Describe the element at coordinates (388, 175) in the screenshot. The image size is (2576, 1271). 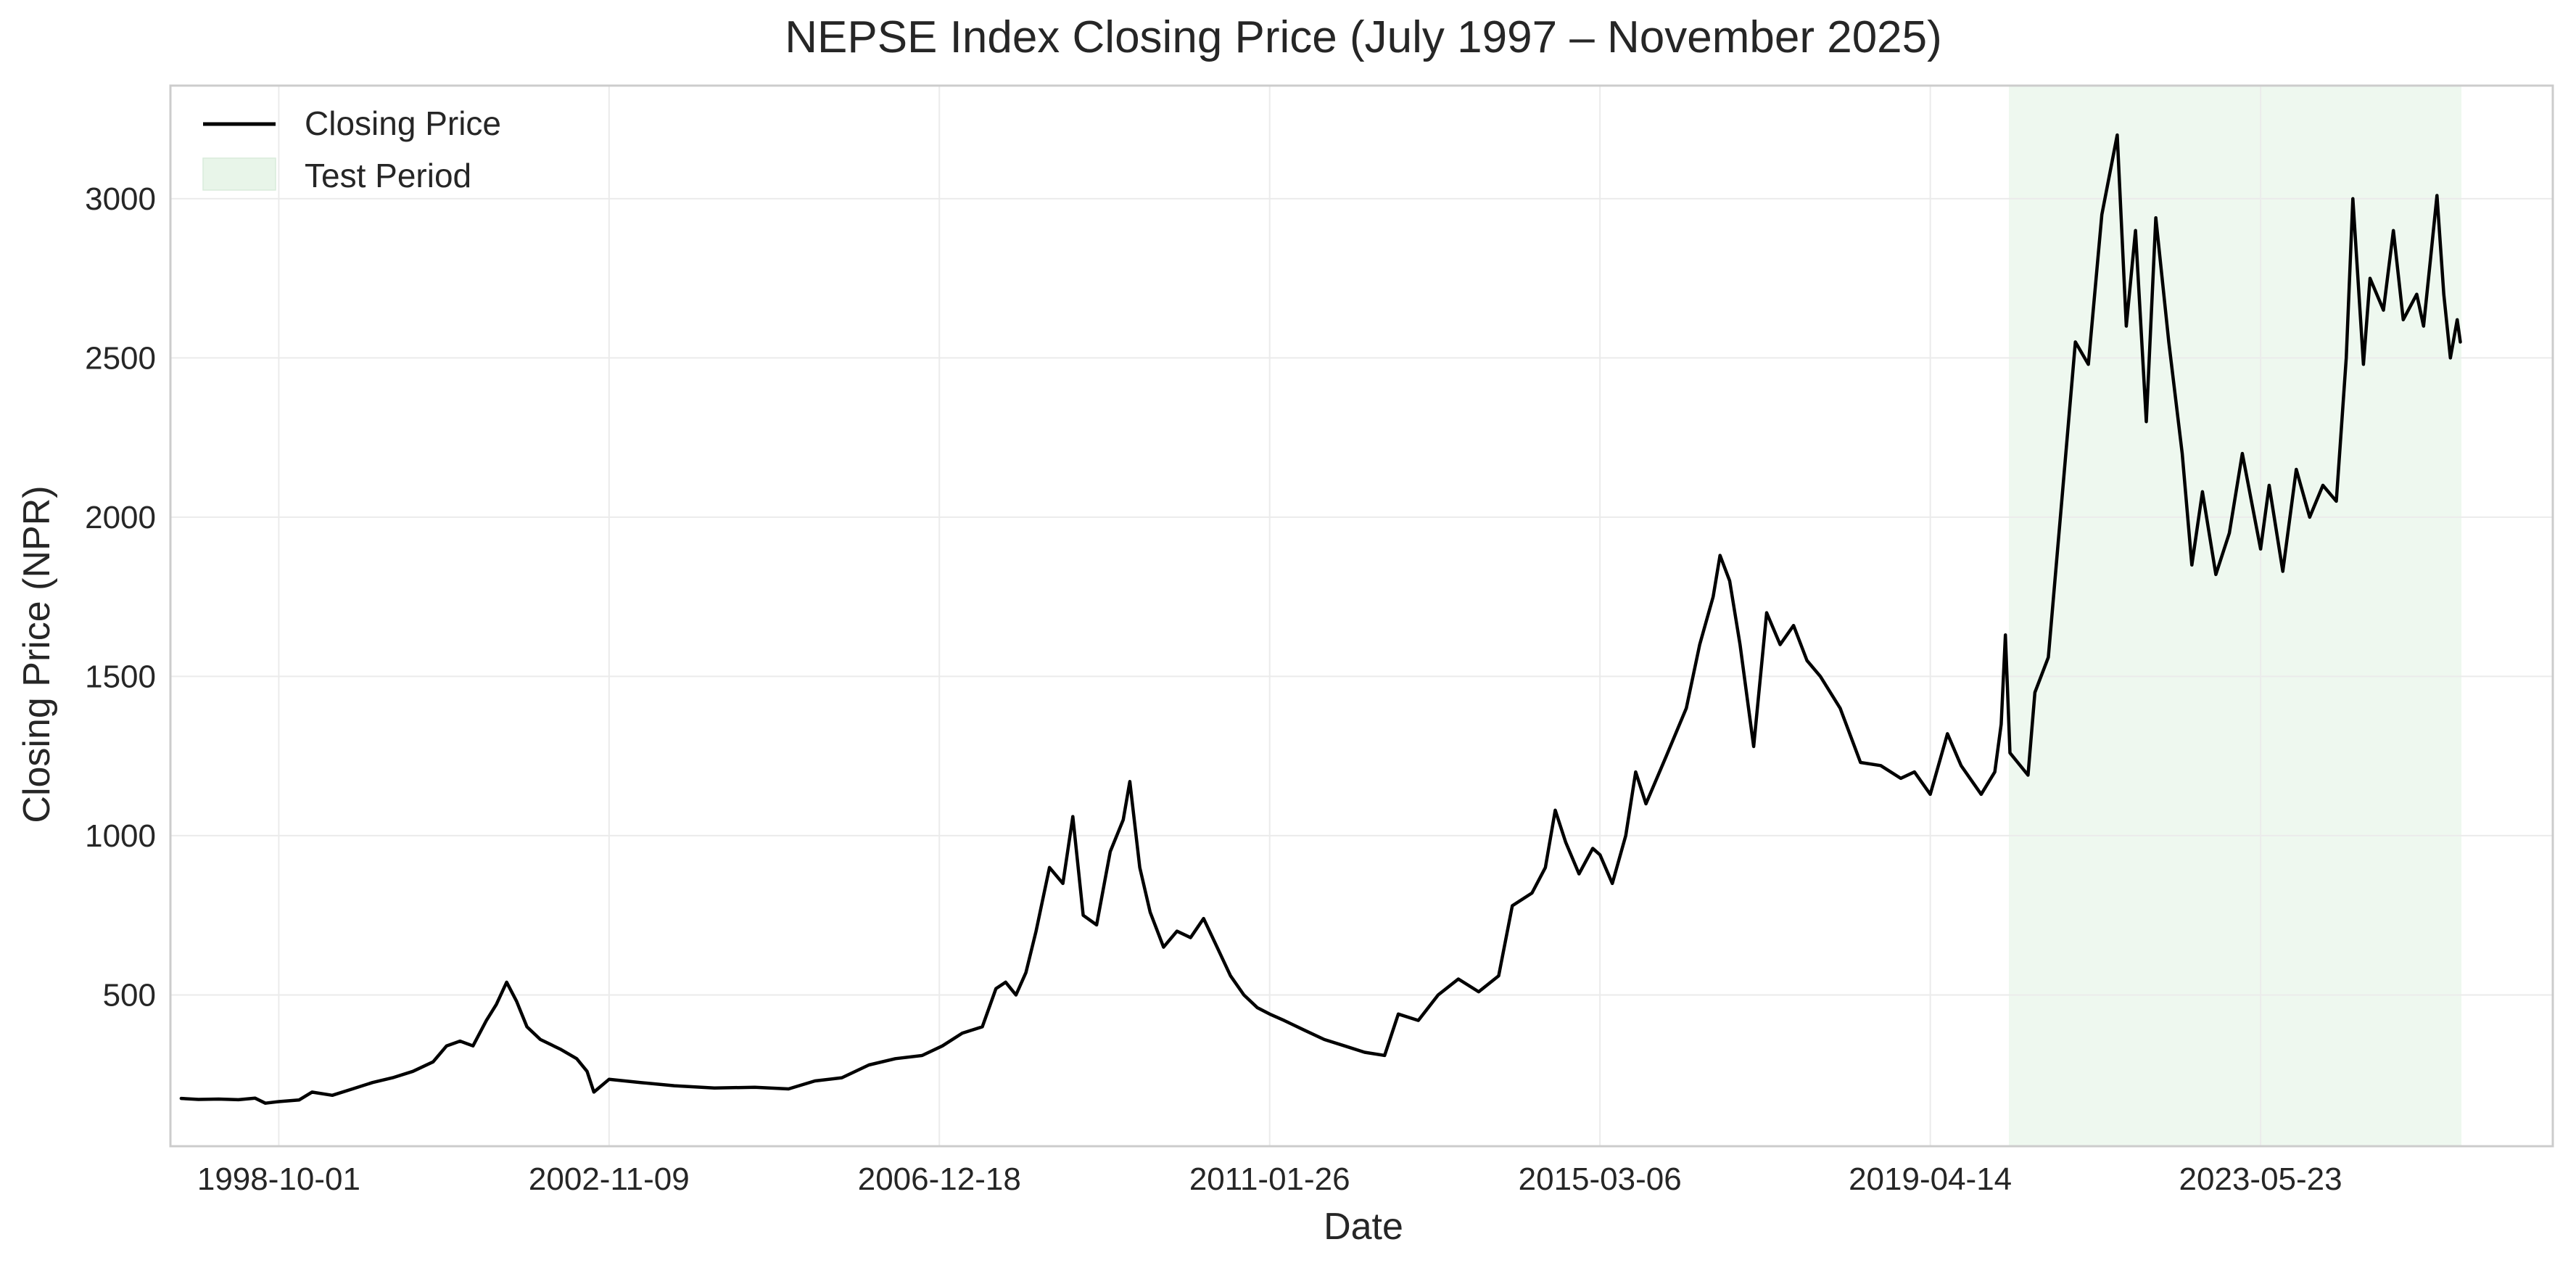
I see `legend-label: Test Period` at that location.